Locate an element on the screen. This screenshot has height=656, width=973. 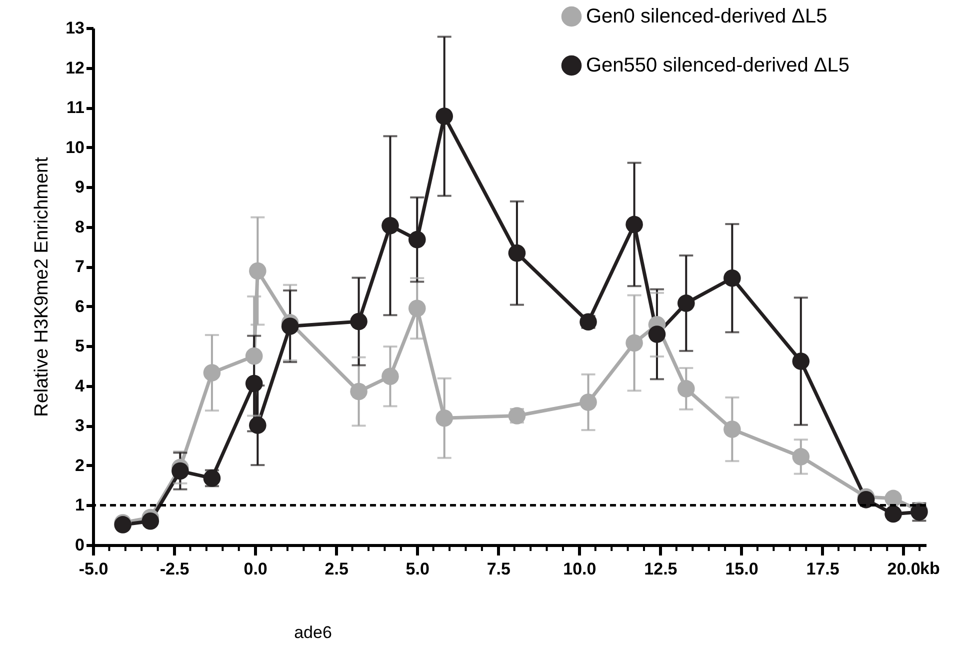
x-tick-label: 0.0 is located at coordinates (256, 569).